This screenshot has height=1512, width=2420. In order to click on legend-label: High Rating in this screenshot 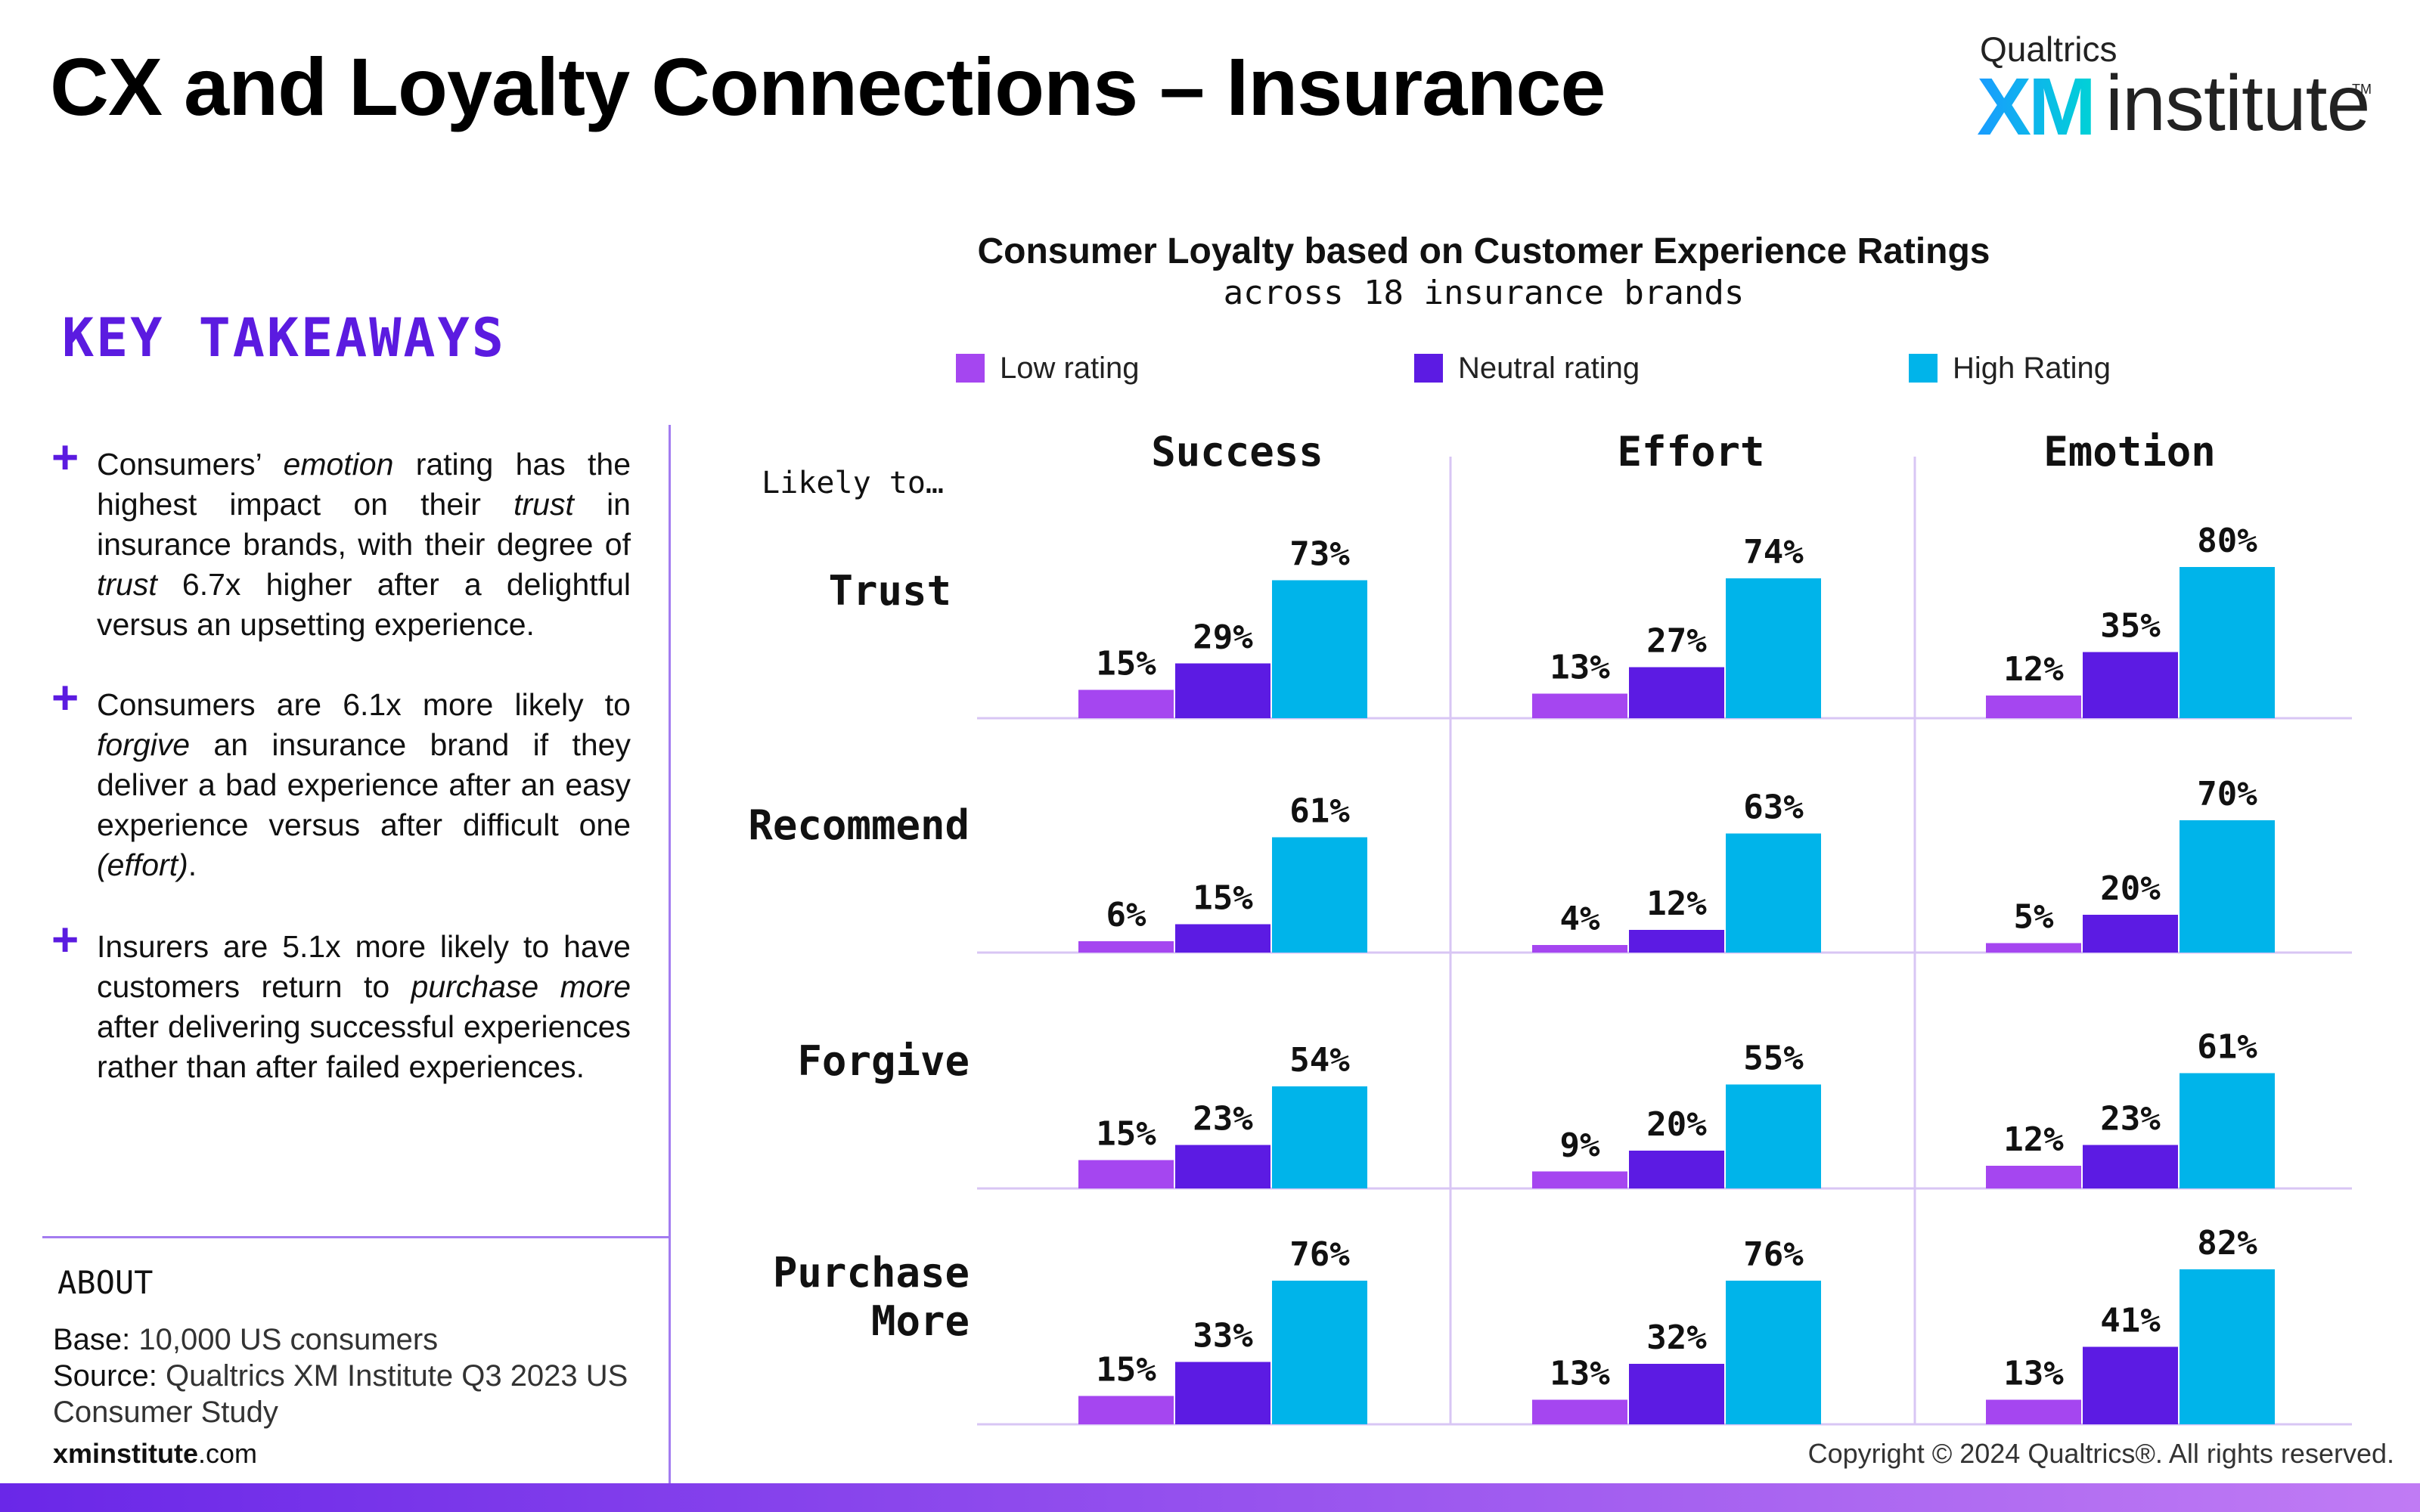, I will do `click(2032, 368)`.